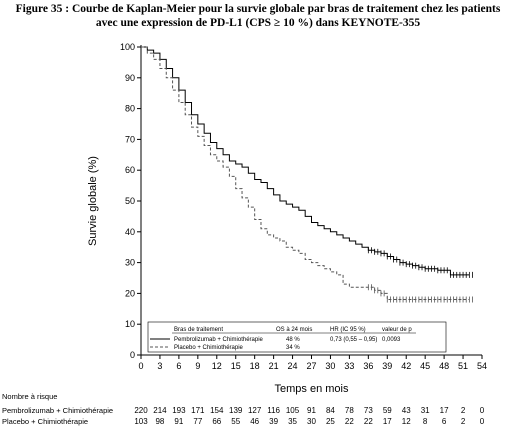 This screenshot has width=516, height=428. Describe the element at coordinates (236, 366) in the screenshot. I see `x-tick-label: 15` at that location.